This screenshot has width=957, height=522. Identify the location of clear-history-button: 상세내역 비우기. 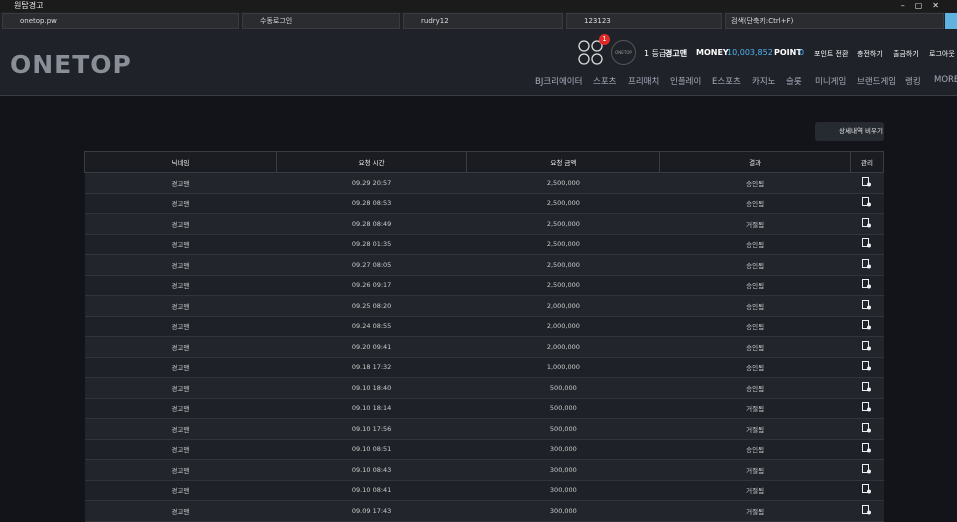
(849, 131).